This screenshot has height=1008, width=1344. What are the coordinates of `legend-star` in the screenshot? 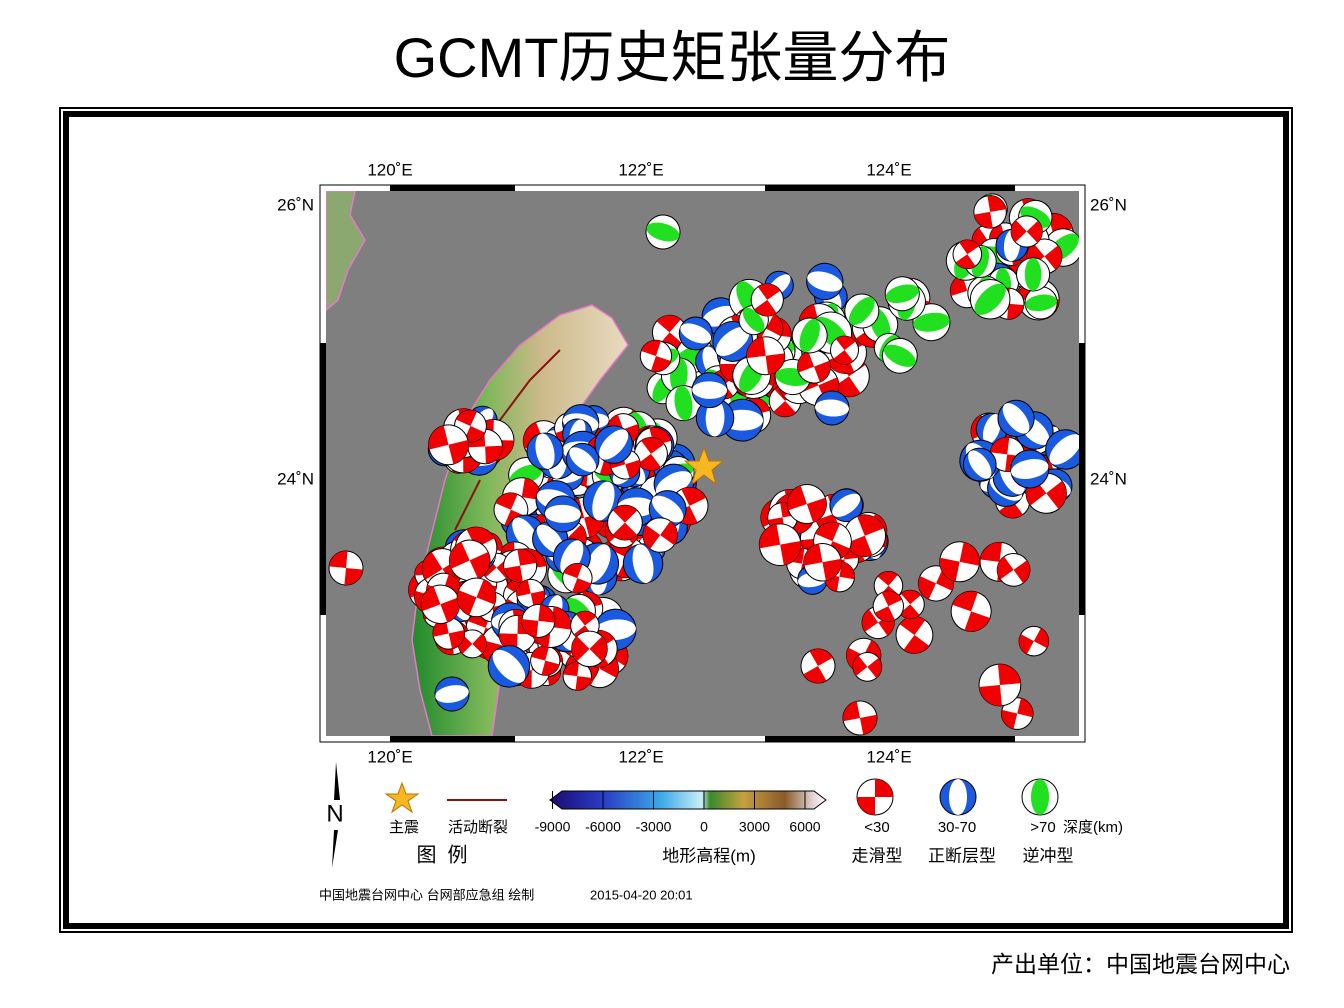 It's located at (402, 797).